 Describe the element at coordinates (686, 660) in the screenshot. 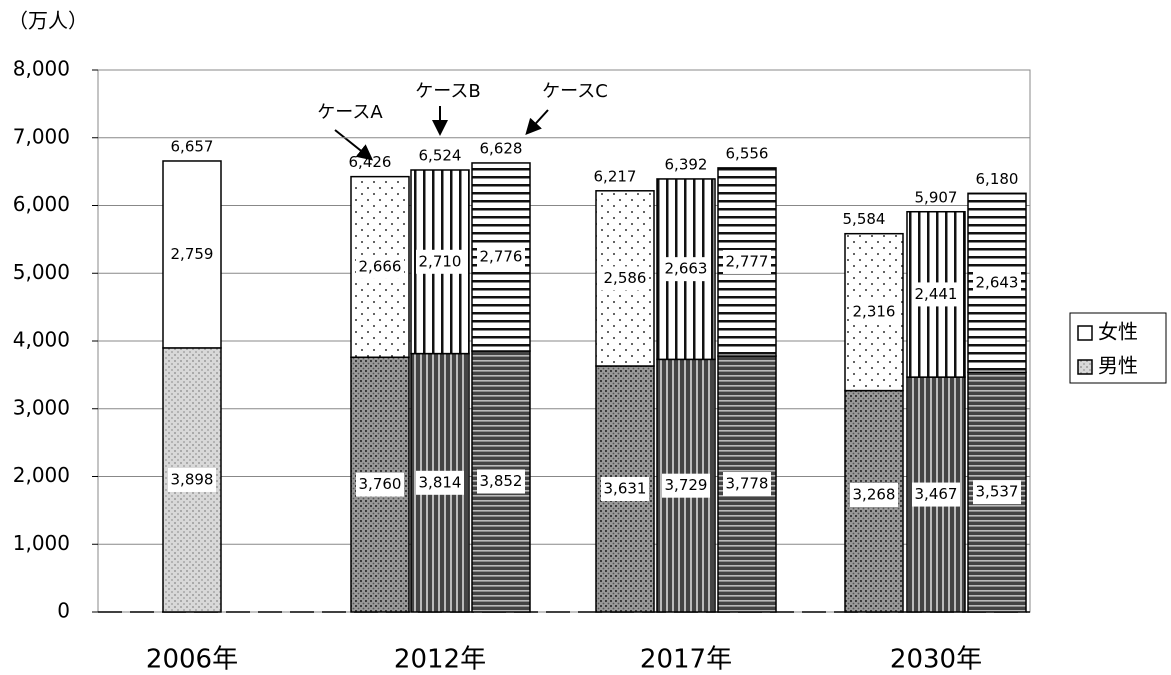

I see `x-tick-label: 2017年` at that location.